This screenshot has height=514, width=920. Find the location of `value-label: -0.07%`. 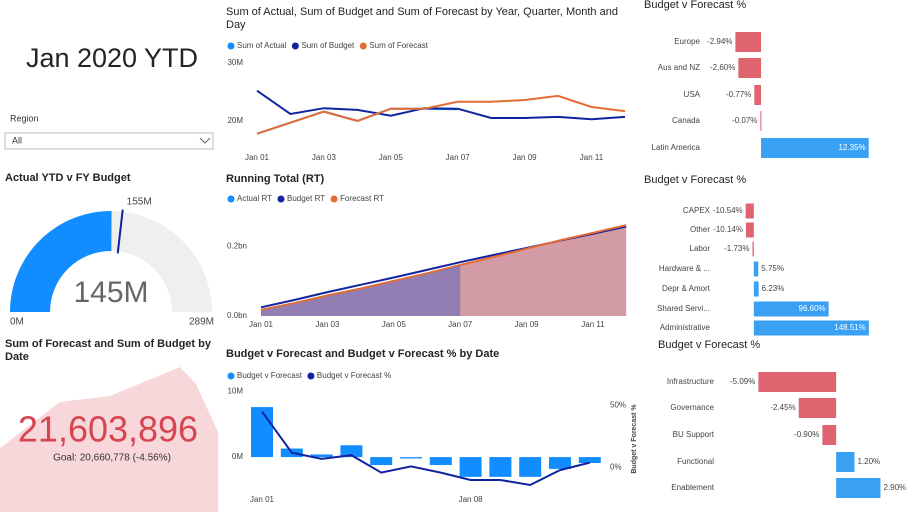

value-label: -0.07% is located at coordinates (744, 120).